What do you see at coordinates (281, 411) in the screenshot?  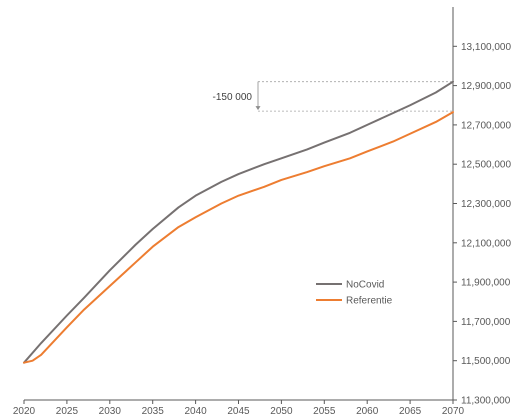 I see `x-tick-label: 2050` at bounding box center [281, 411].